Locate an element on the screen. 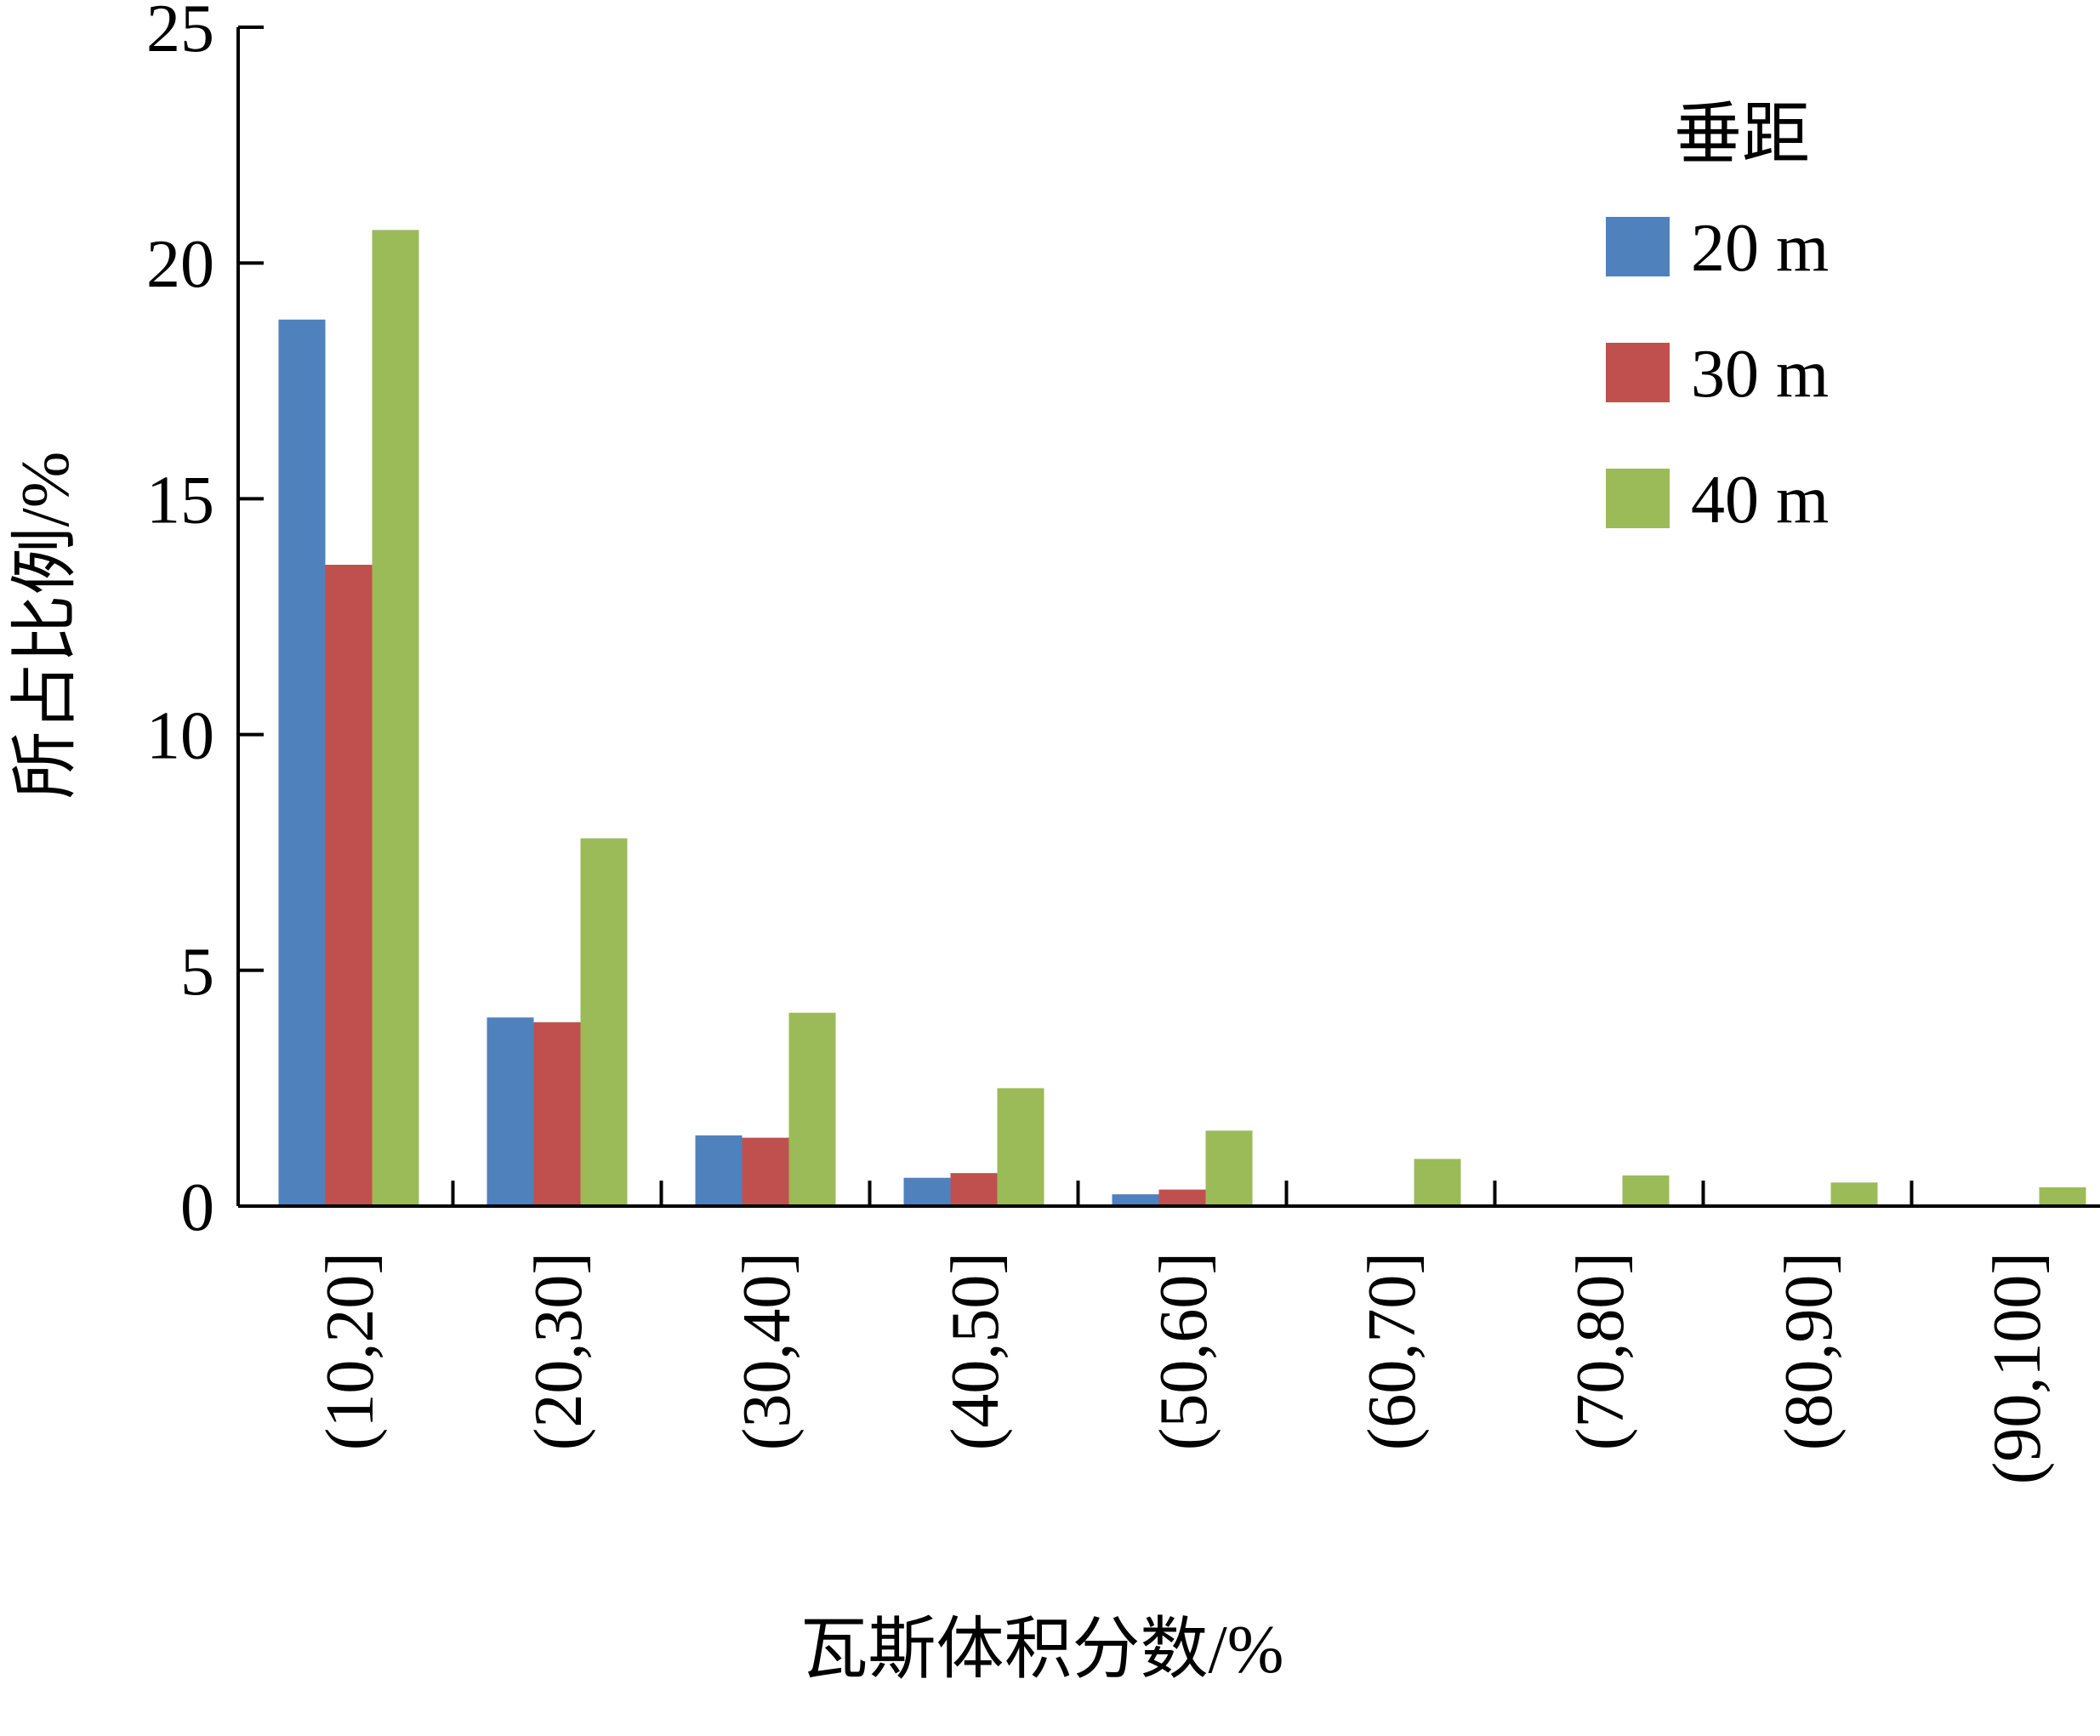  legend-label: 30 m is located at coordinates (1760, 374).